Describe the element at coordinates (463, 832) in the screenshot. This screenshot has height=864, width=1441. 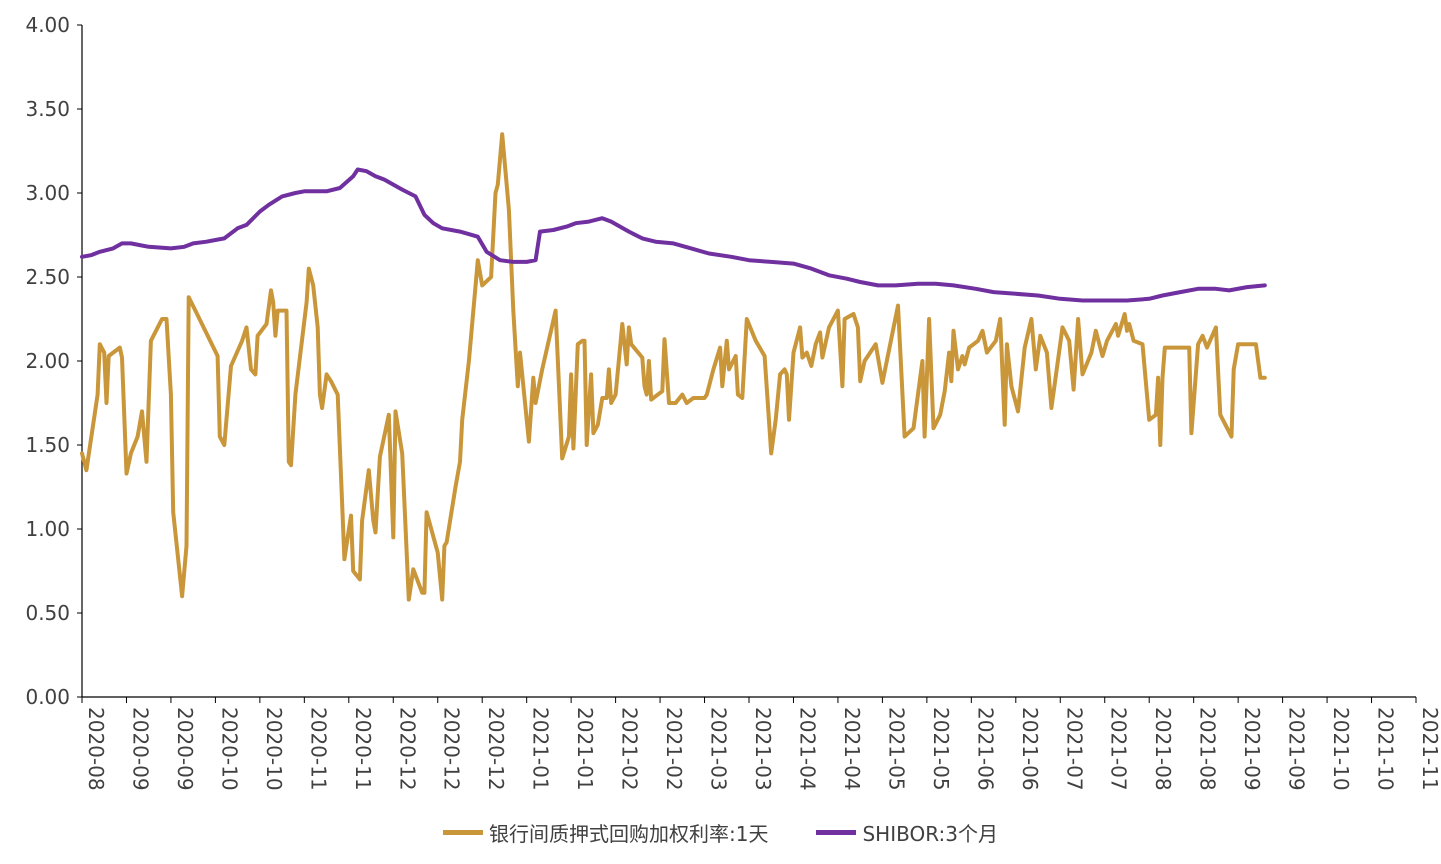
I see `legend-swatch-repo` at that location.